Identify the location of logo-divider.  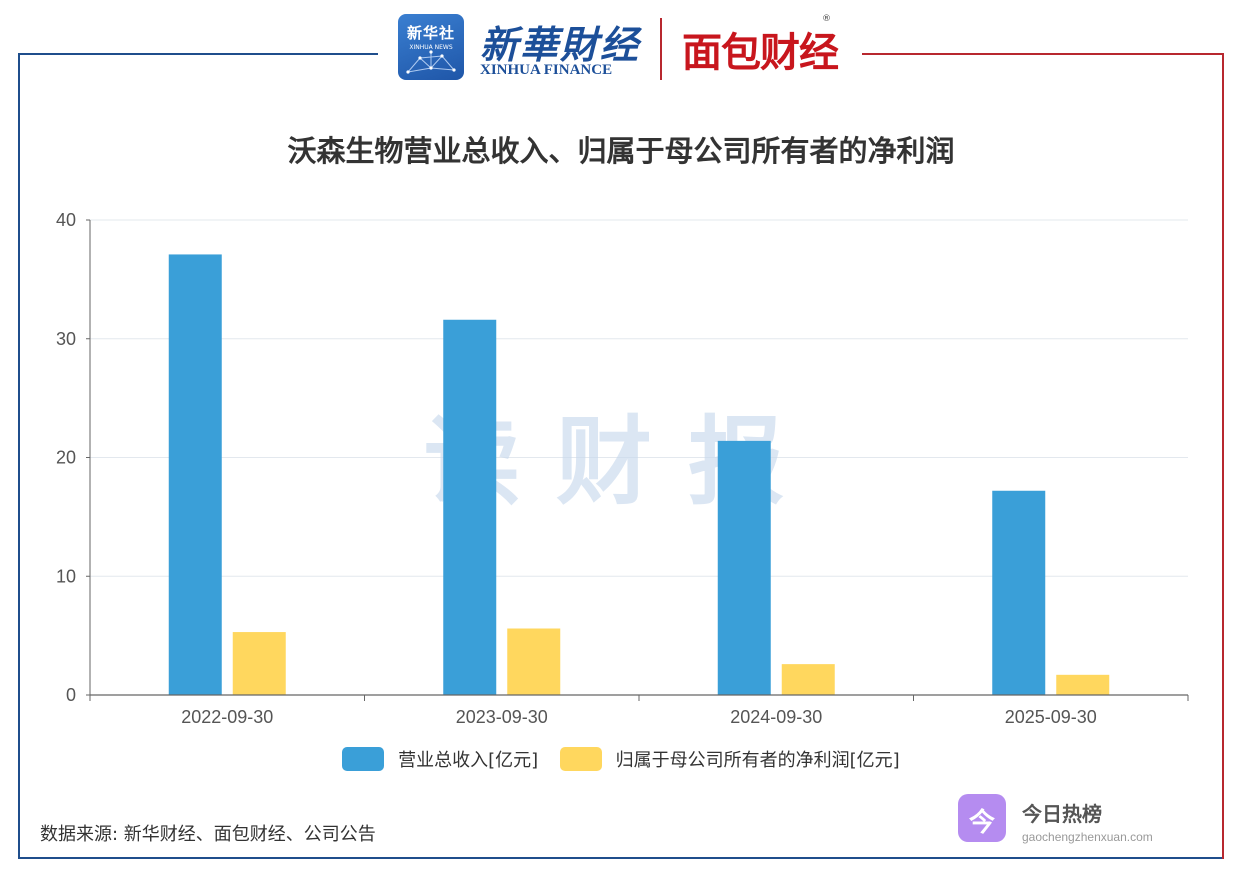
(661, 49).